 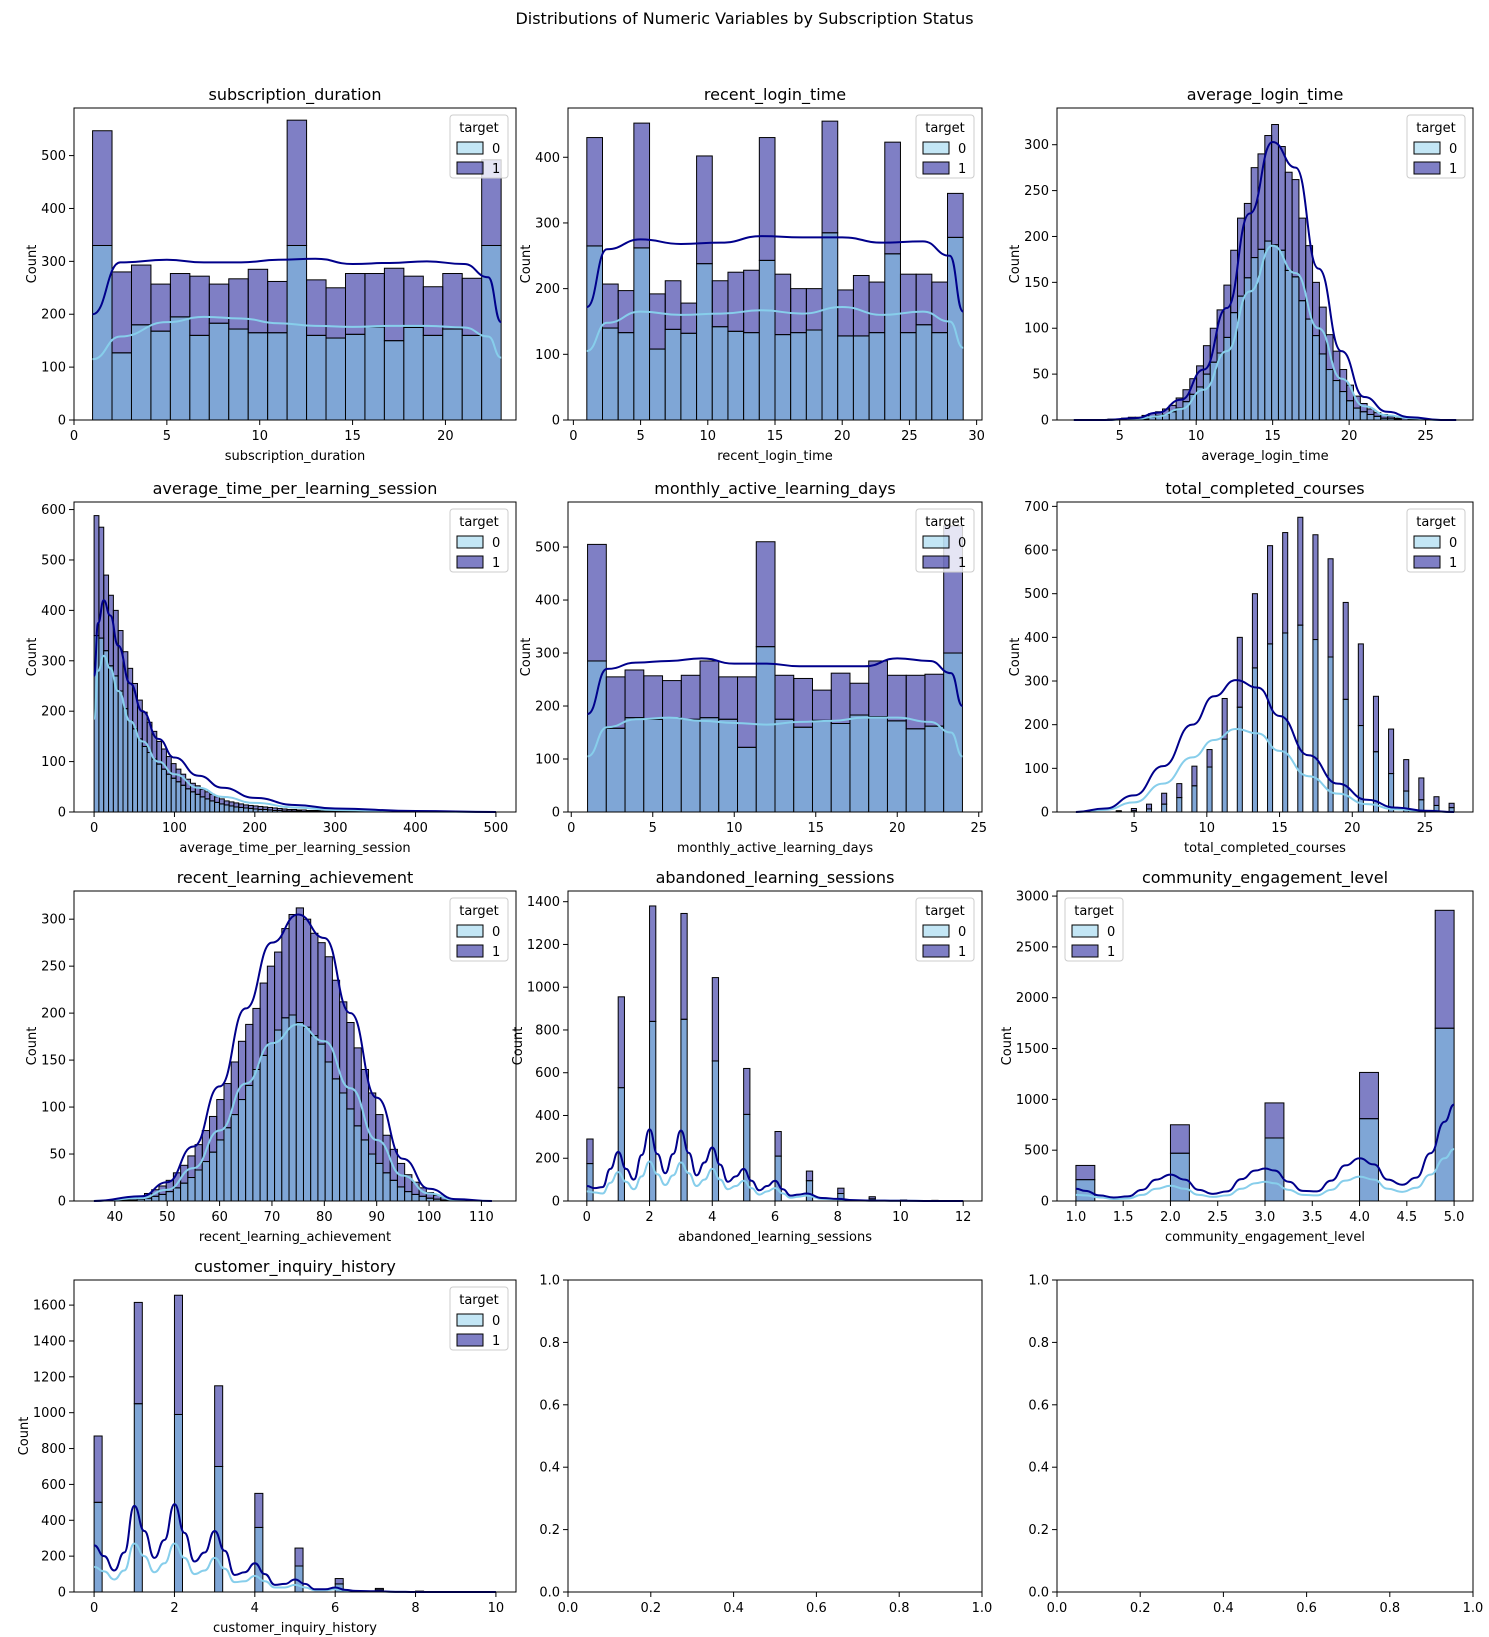 I want to click on x-tick-label: 1.0, so click(x=1076, y=1217).